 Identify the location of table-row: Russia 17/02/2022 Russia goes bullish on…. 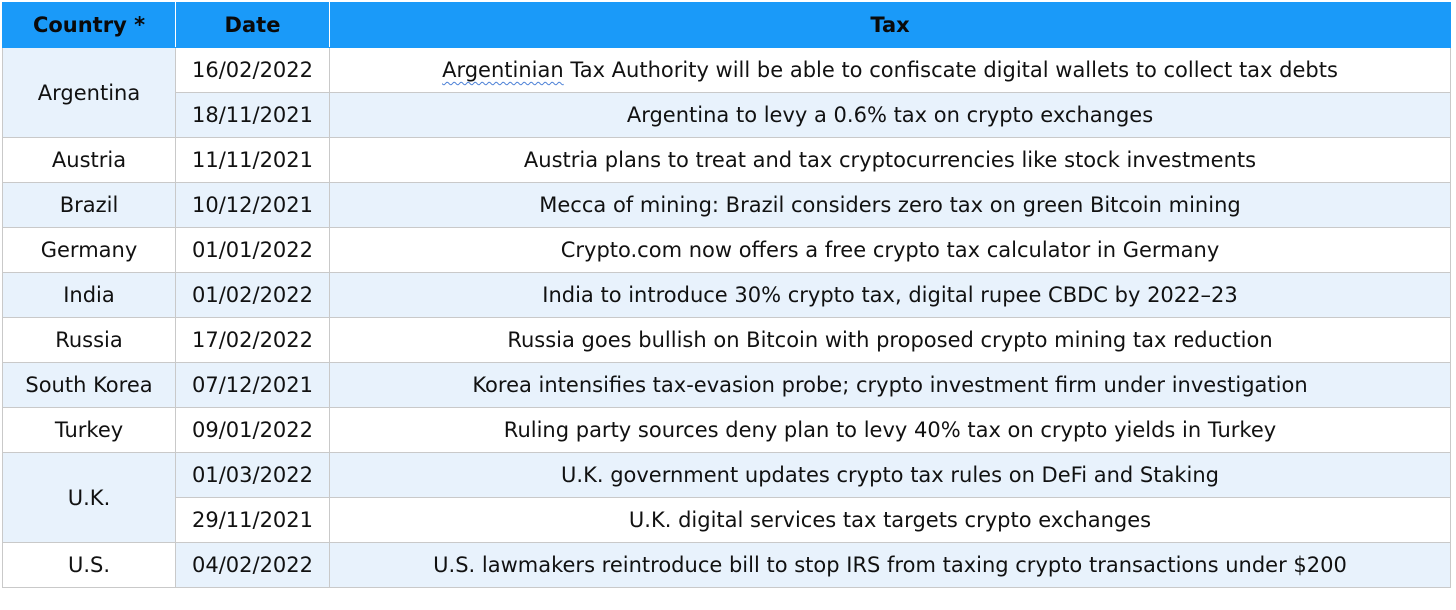
(726, 340).